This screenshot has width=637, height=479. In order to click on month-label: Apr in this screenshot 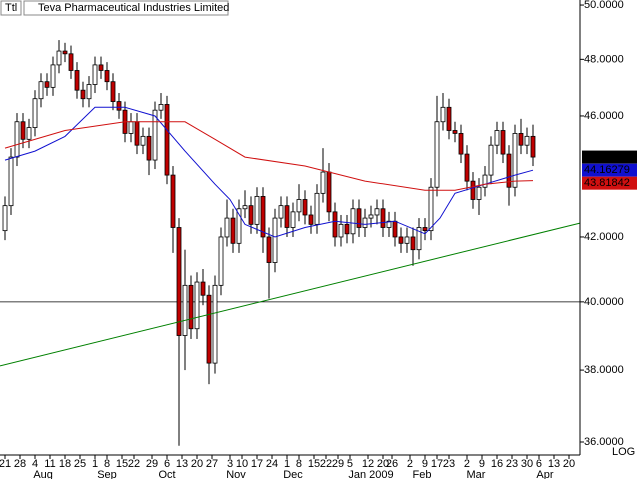, I will do `click(544, 474)`.